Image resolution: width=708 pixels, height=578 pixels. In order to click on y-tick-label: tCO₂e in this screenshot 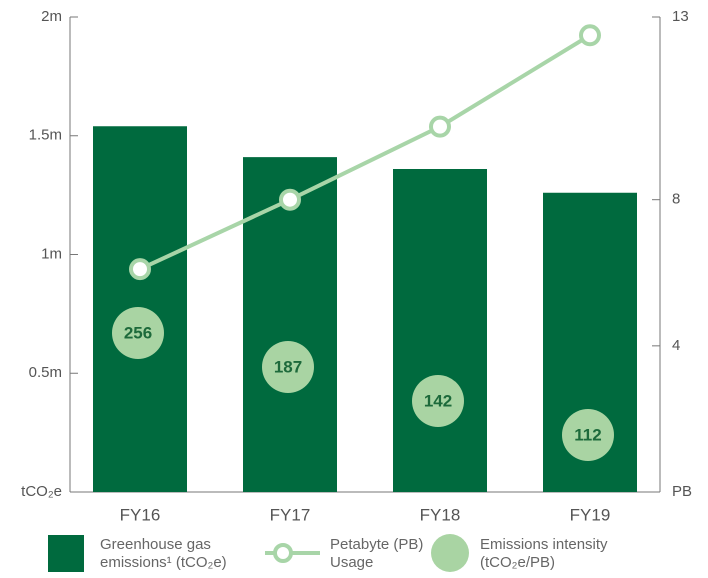, I will do `click(41, 491)`.